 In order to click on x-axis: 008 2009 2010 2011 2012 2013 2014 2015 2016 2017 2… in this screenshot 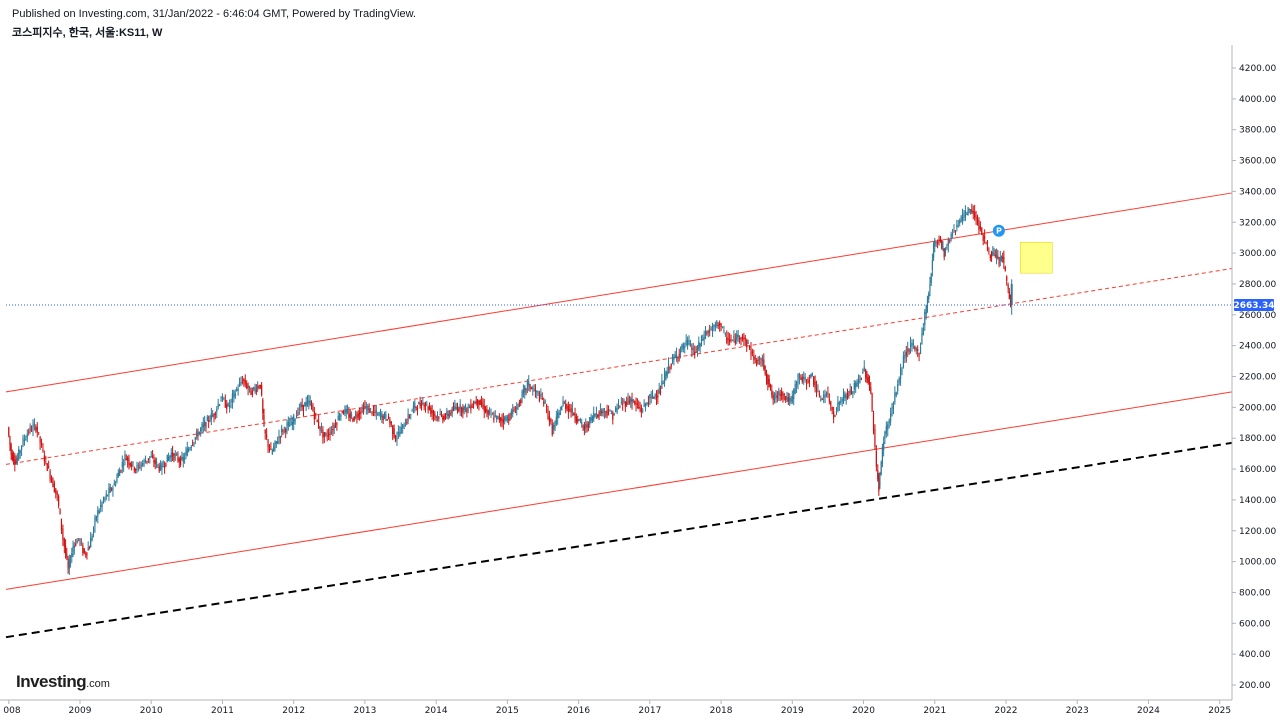, I will do `click(617, 708)`.